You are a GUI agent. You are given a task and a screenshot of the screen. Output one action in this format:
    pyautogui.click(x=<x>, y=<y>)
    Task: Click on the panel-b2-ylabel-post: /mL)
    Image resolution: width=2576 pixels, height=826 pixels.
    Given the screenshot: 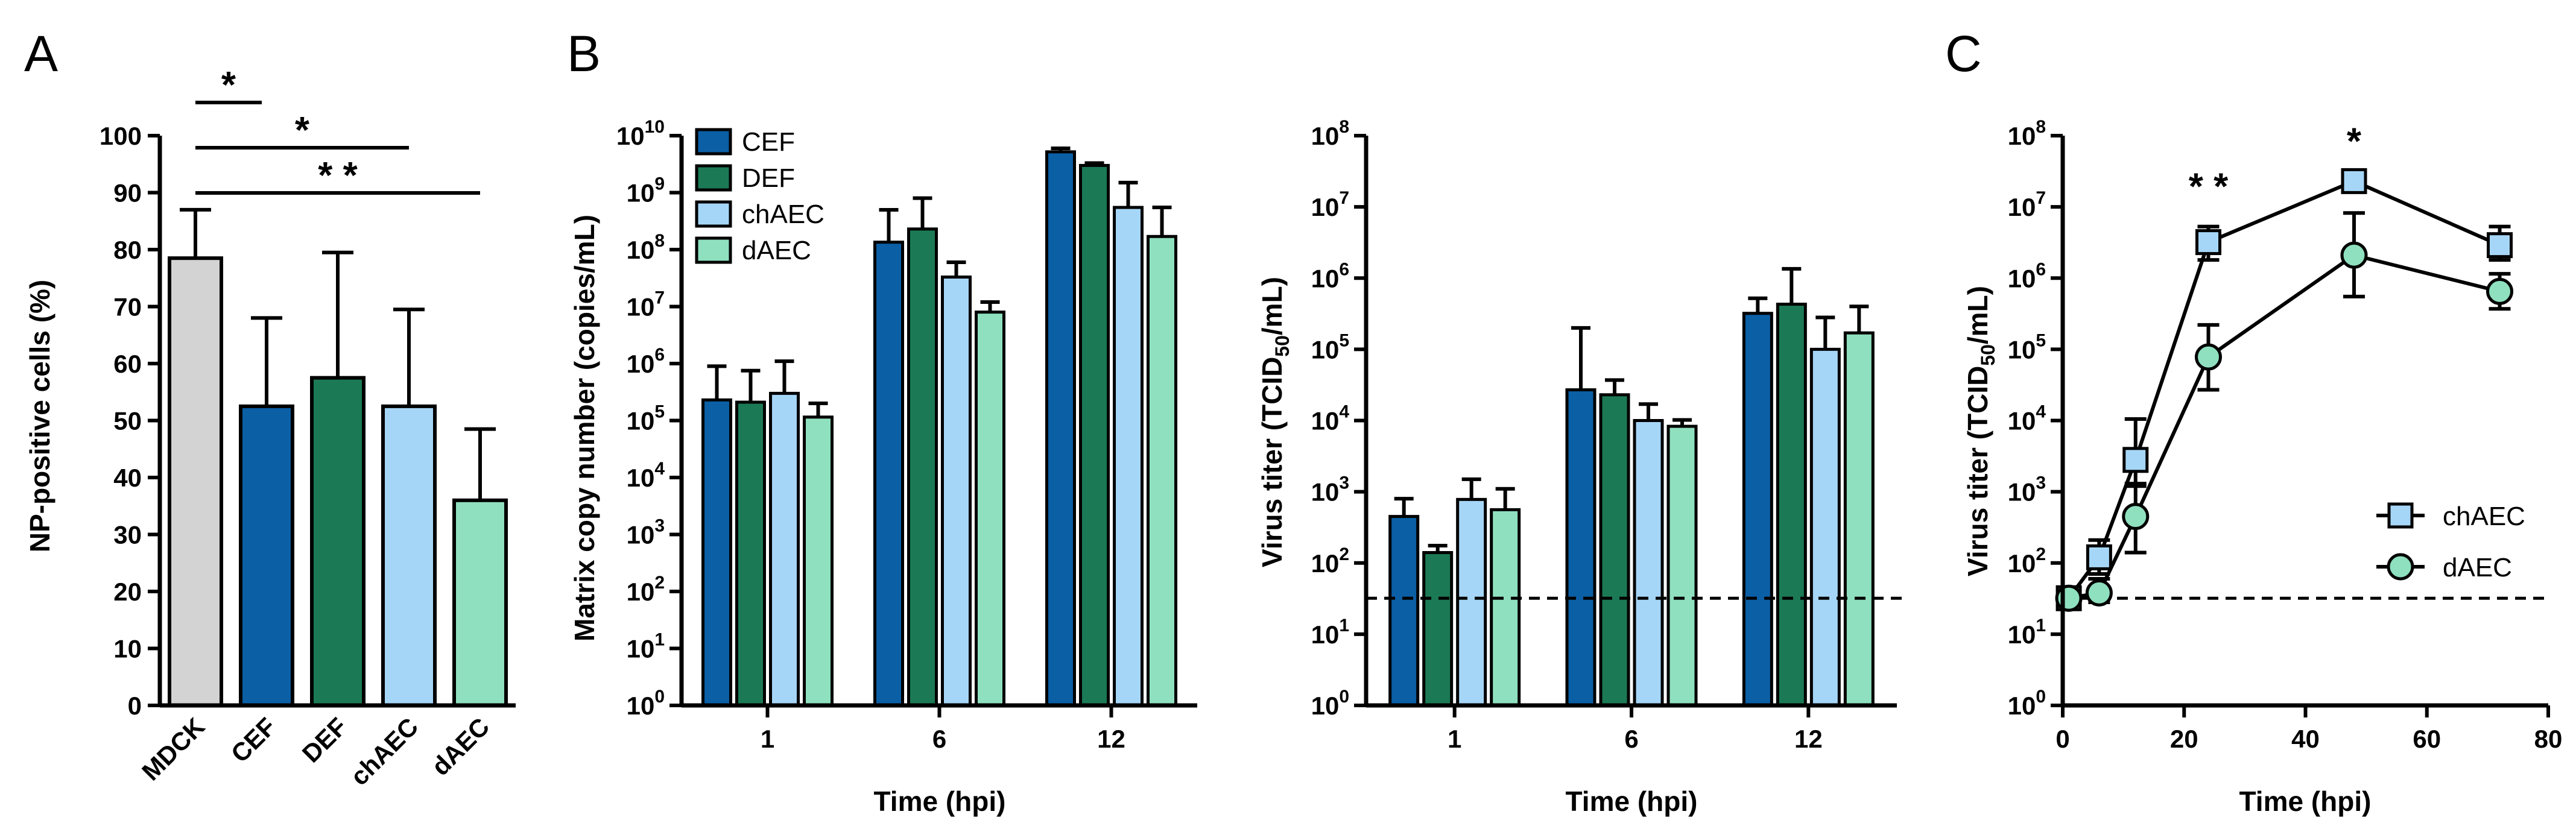 What is the action you would take?
    pyautogui.click(x=1272, y=306)
    